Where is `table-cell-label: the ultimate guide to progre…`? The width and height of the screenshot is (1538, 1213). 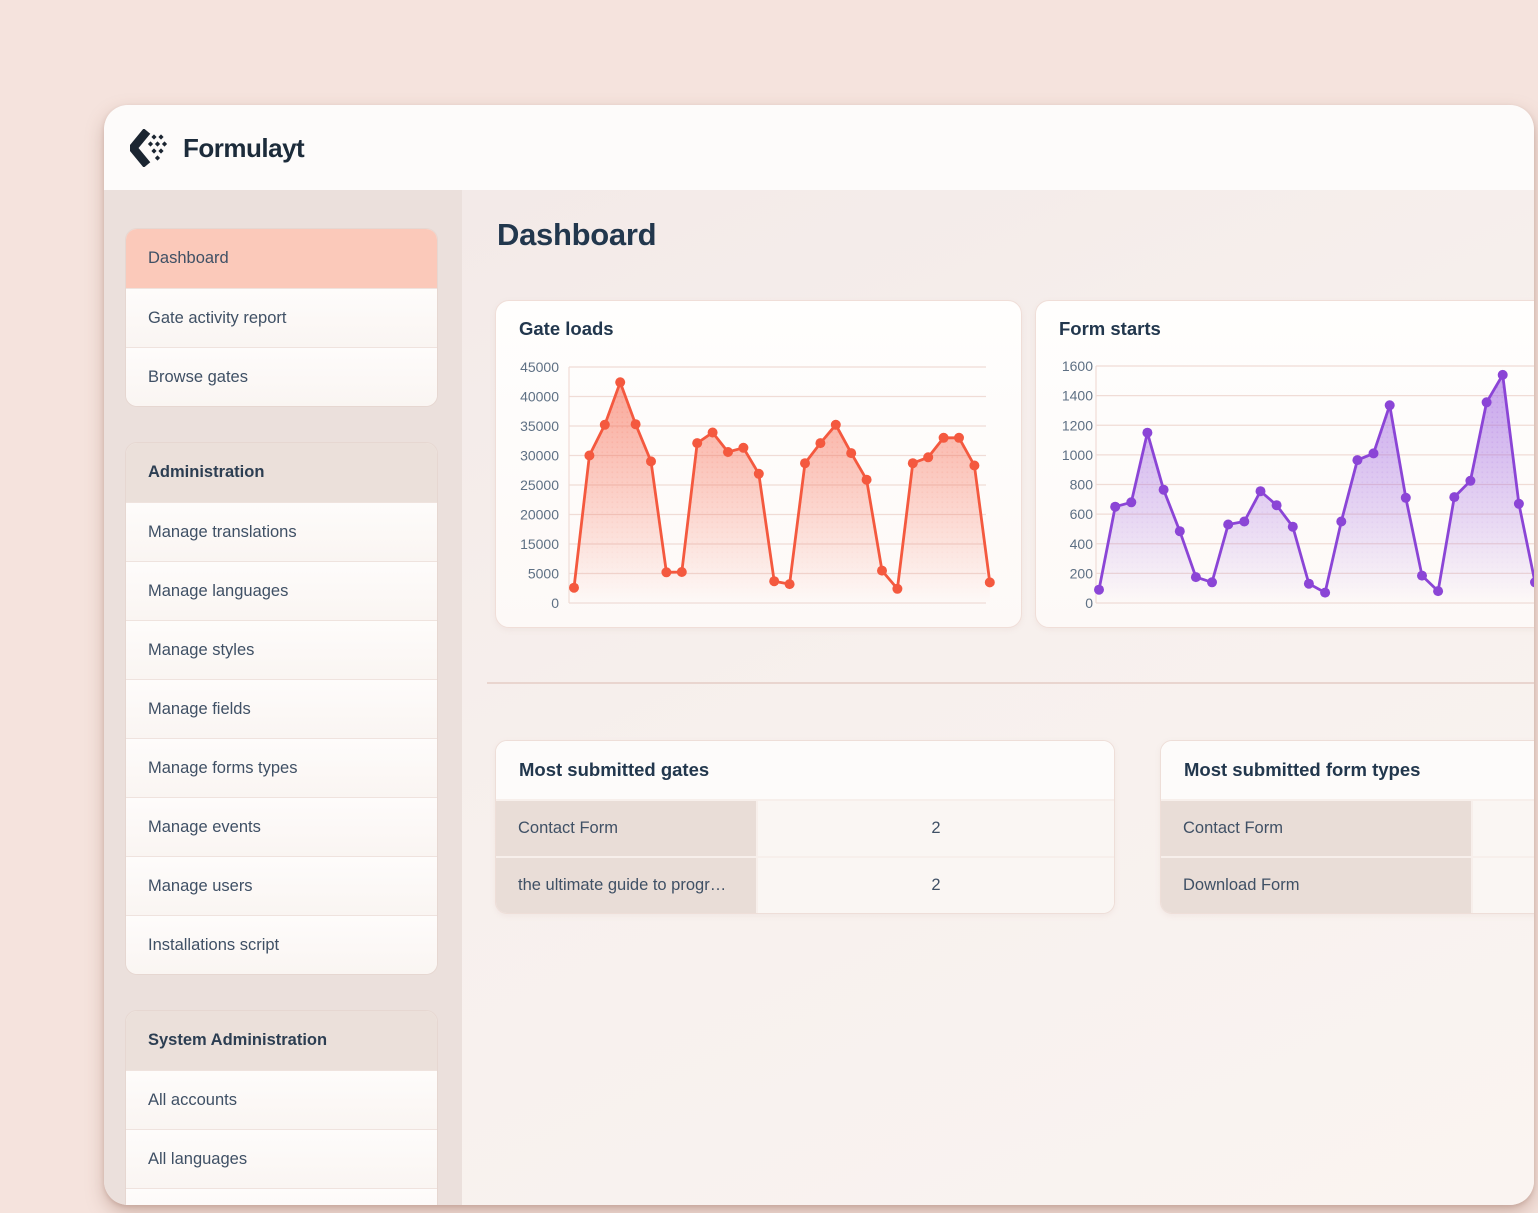 table-cell-label: the ultimate guide to progre… is located at coordinates (626, 885).